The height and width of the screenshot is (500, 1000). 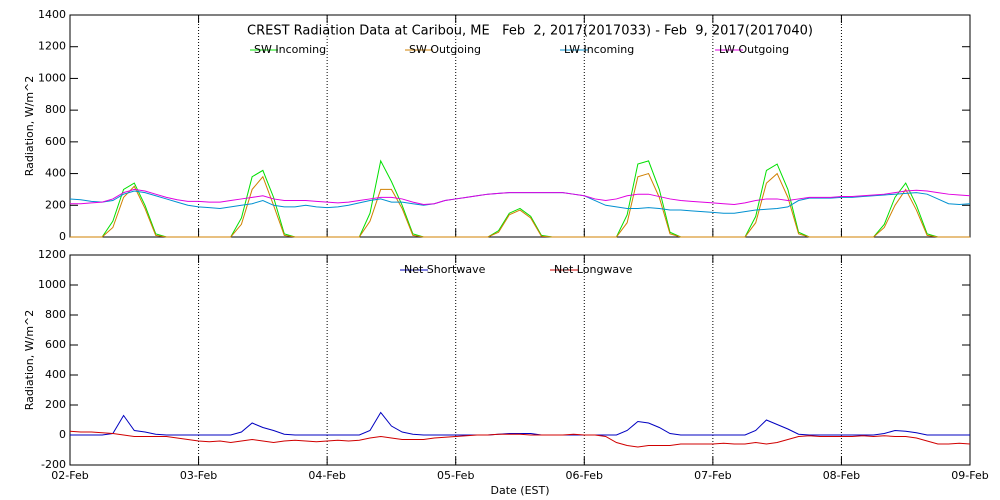 What do you see at coordinates (593, 269) in the screenshot?
I see `legend-label: Net Longwave` at bounding box center [593, 269].